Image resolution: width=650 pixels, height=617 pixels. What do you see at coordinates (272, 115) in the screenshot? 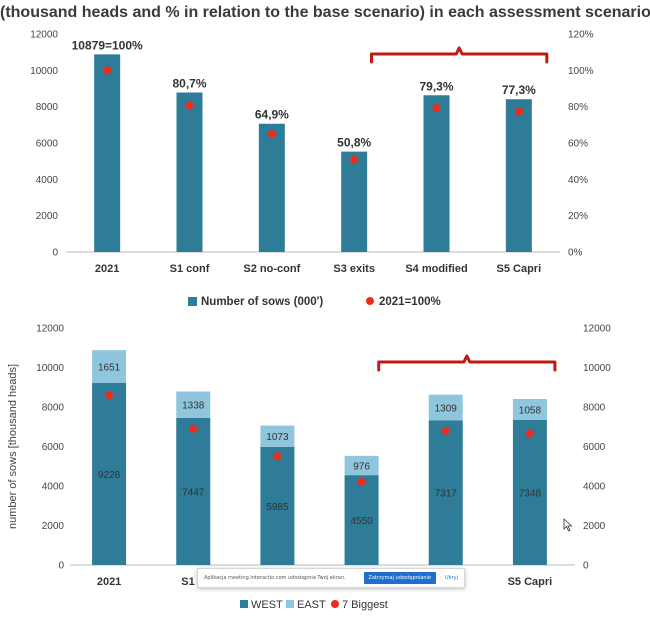
I see `data-label: 64,9%` at bounding box center [272, 115].